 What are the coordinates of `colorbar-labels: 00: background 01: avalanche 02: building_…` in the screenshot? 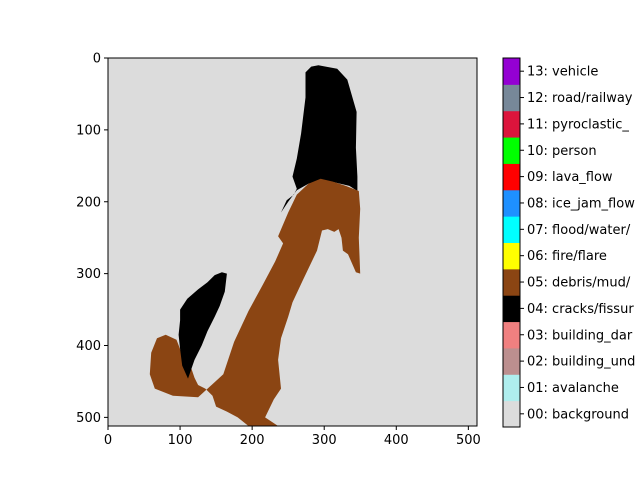 It's located at (577, 243).